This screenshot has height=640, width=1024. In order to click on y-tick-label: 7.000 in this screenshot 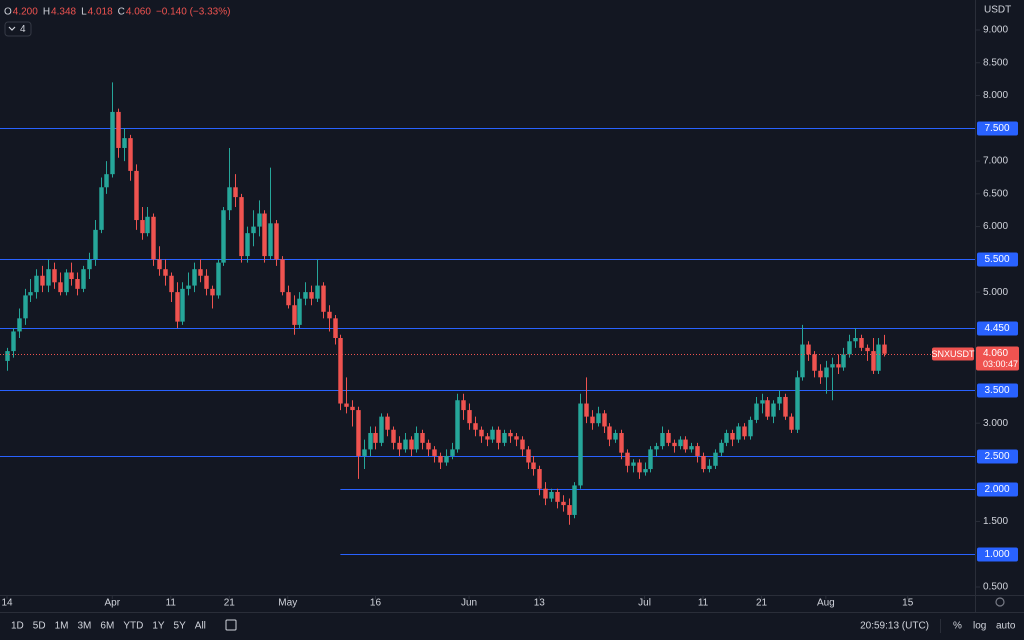, I will do `click(995, 161)`.